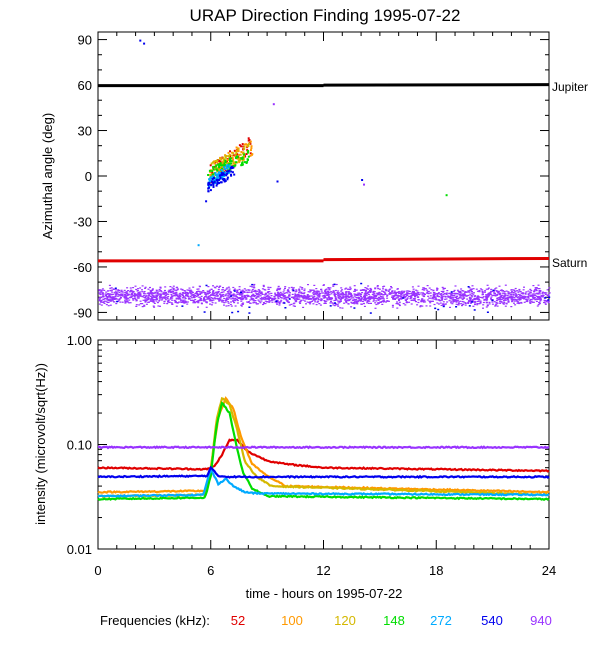 Image resolution: width=600 pixels, height=655 pixels. Describe the element at coordinates (323, 570) in the screenshot. I see `bottom-x-tick-label: 12` at that location.